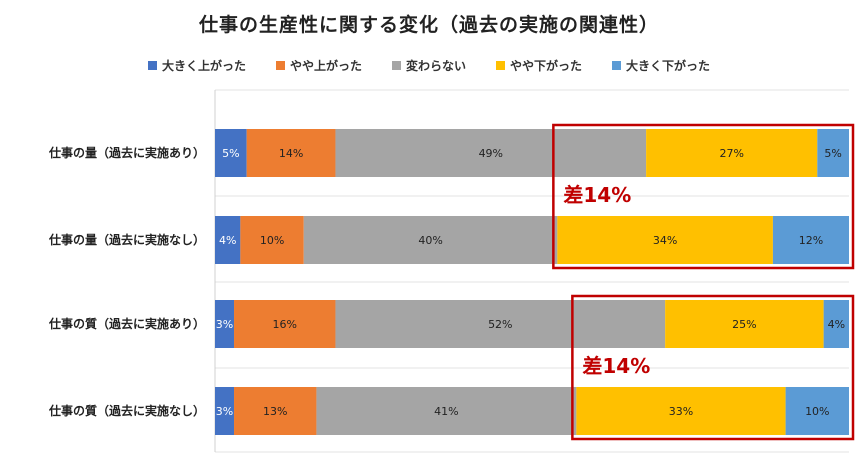 This screenshot has width=858, height=465. Describe the element at coordinates (668, 66) in the screenshot. I see `legend-label-4: 大きく下がった` at that location.